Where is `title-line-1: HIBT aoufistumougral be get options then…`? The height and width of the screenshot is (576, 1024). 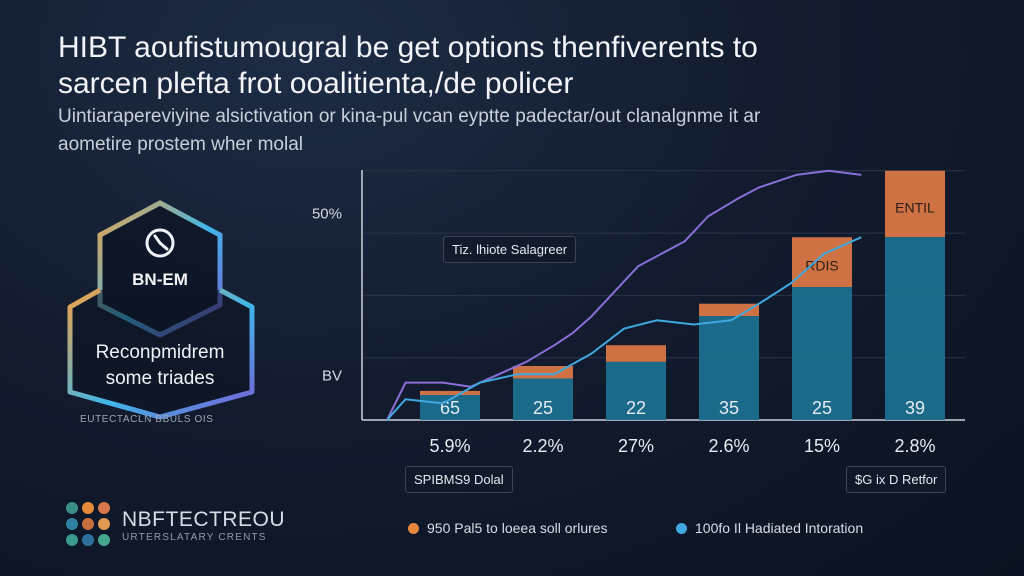 title-line-1: HIBT aoufistumougral be get options then… is located at coordinates (408, 47).